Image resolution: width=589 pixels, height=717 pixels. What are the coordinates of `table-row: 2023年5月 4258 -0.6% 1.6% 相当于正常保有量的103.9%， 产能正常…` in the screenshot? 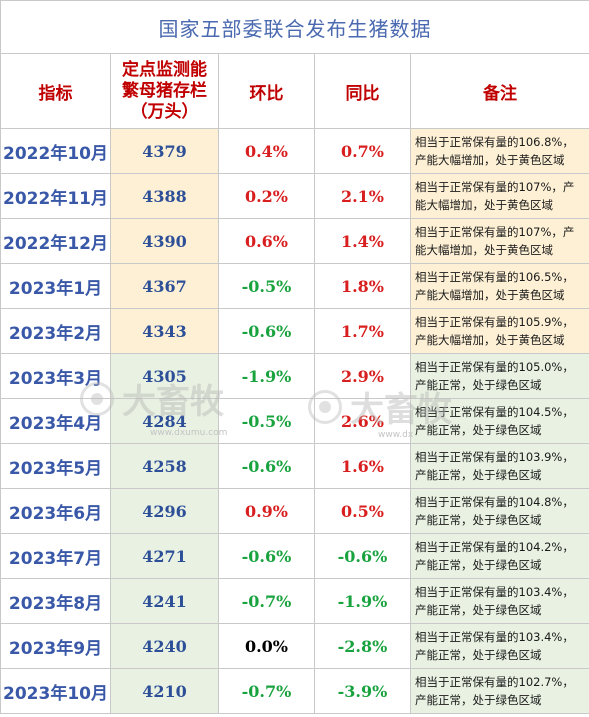 It's located at (294, 466).